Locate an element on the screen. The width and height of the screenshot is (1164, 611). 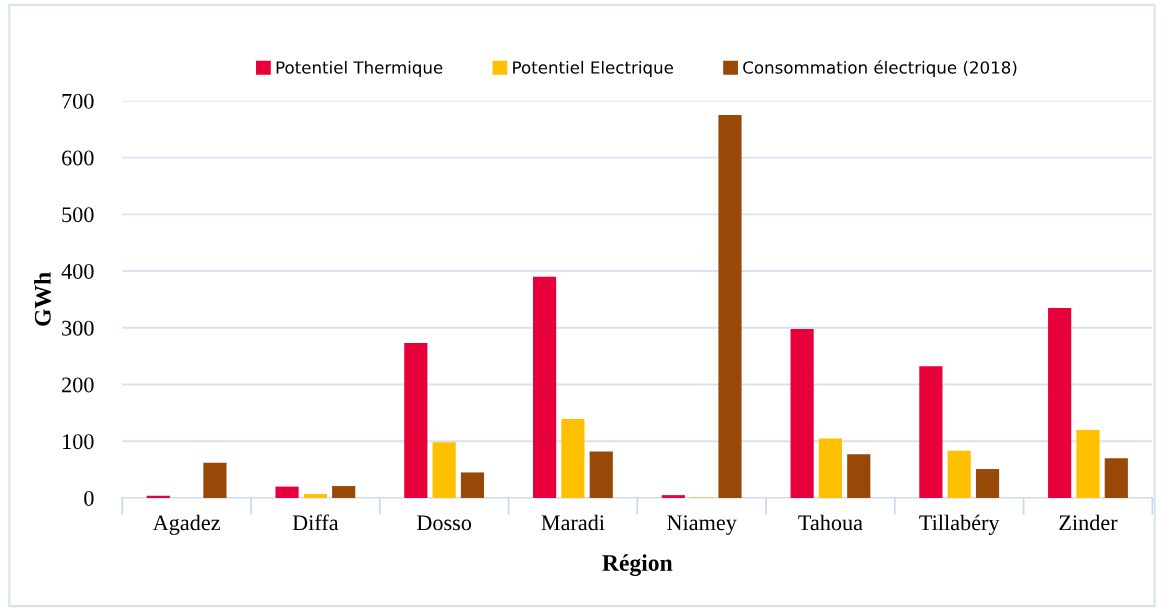
y-tick-label: 600 is located at coordinates (78, 158).